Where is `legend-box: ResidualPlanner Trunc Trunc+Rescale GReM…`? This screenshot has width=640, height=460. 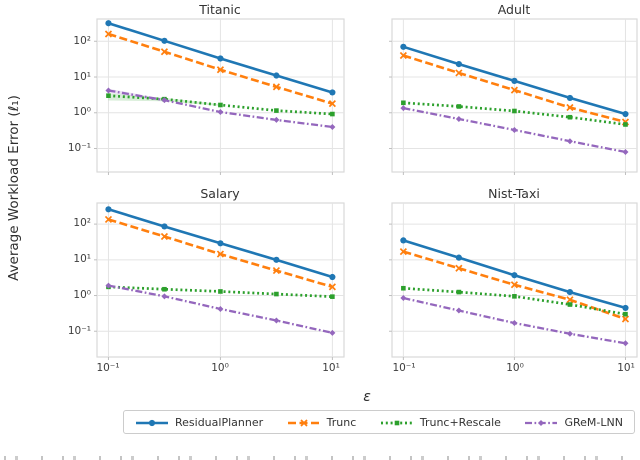 legend-box: ResidualPlanner Trunc Trunc+Rescale GReM… is located at coordinates (379, 422).